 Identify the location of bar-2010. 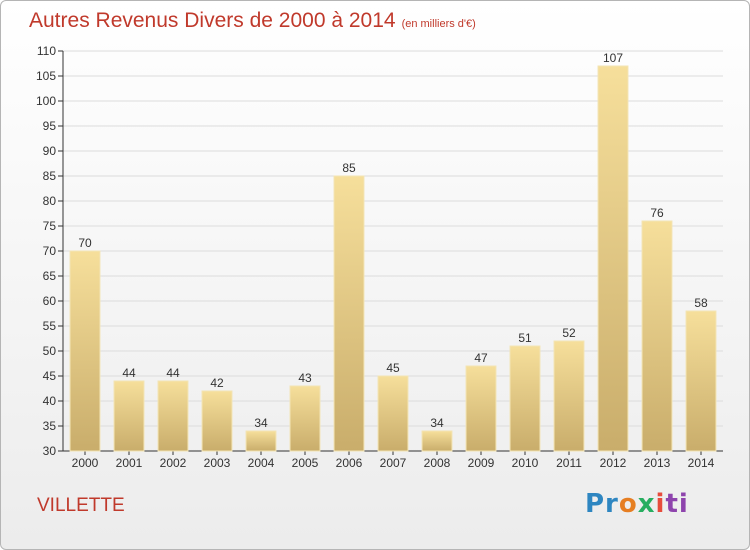
(525, 398).